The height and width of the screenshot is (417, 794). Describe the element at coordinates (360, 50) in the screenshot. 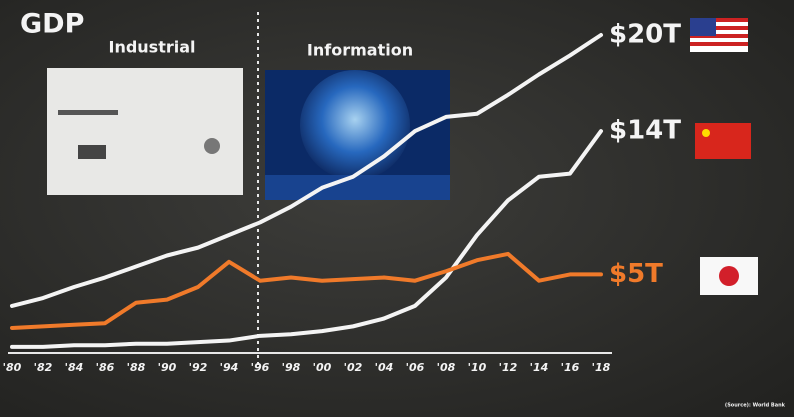

I see `era-label: Information` at that location.